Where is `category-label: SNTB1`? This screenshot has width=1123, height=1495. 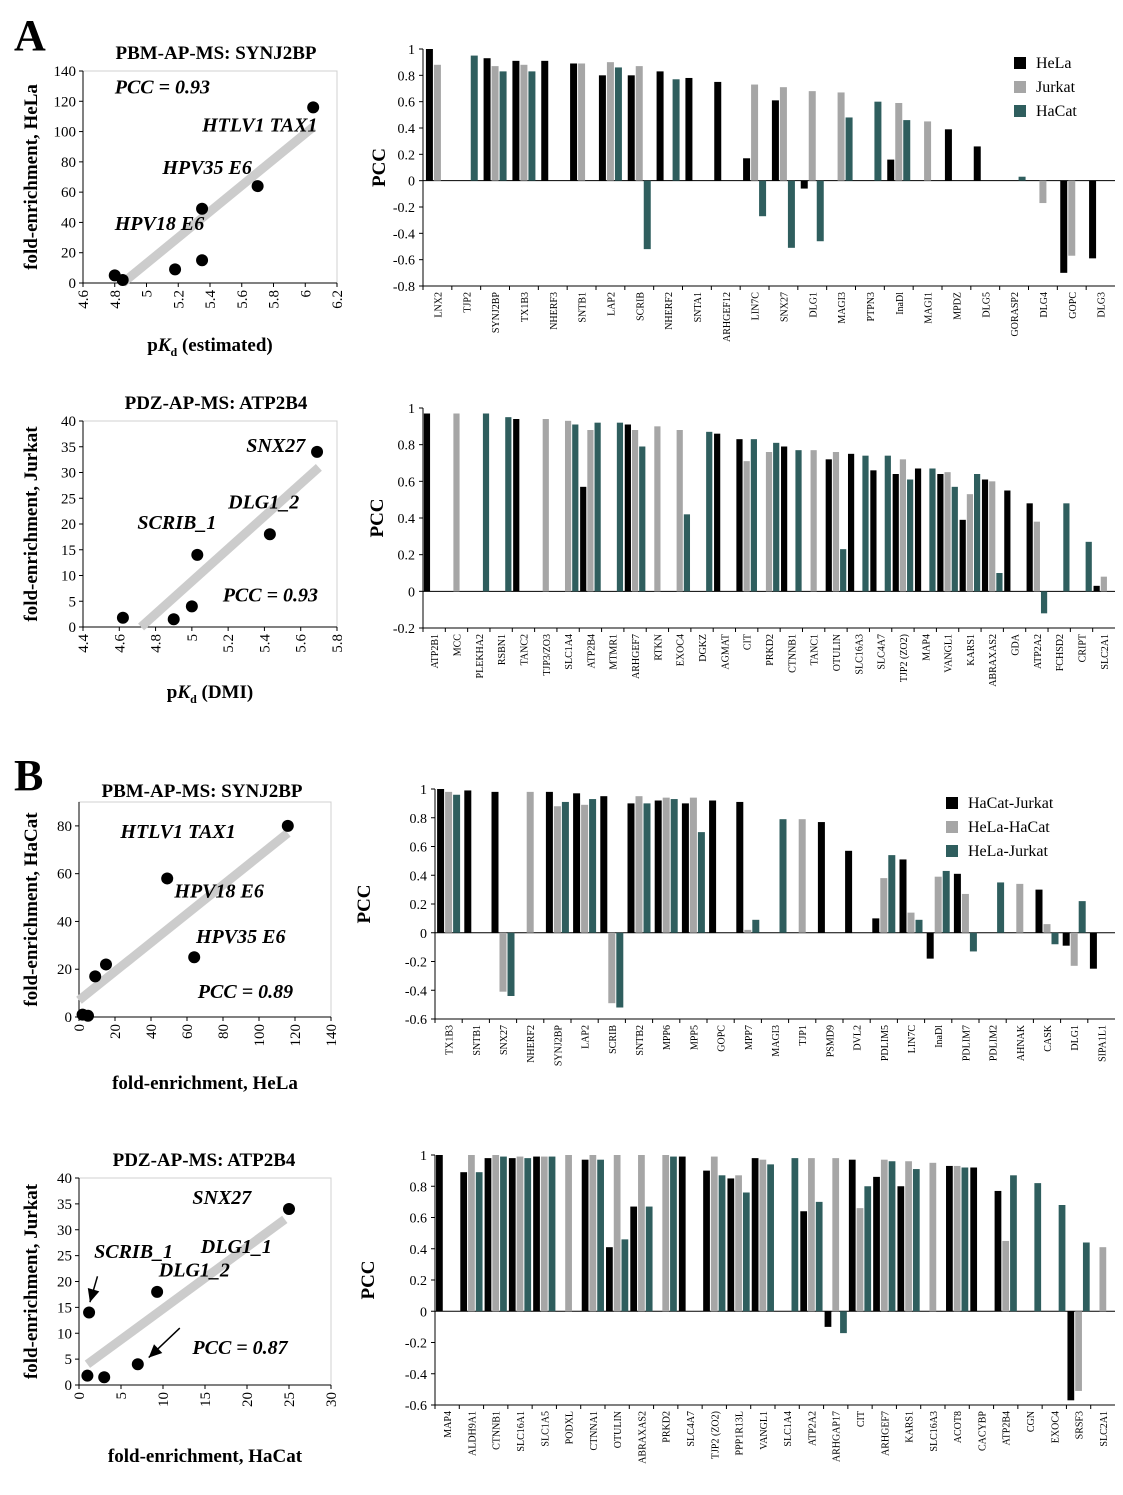
category-label: SNTB1 is located at coordinates (477, 1040).